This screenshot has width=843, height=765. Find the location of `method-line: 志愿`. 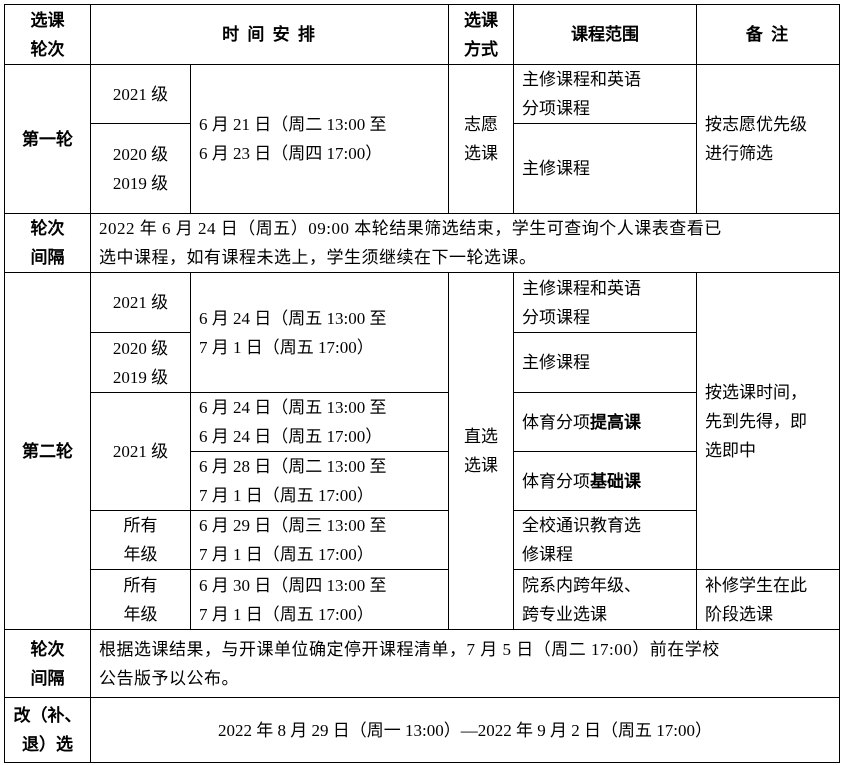

method-line: 志愿 is located at coordinates (481, 124).